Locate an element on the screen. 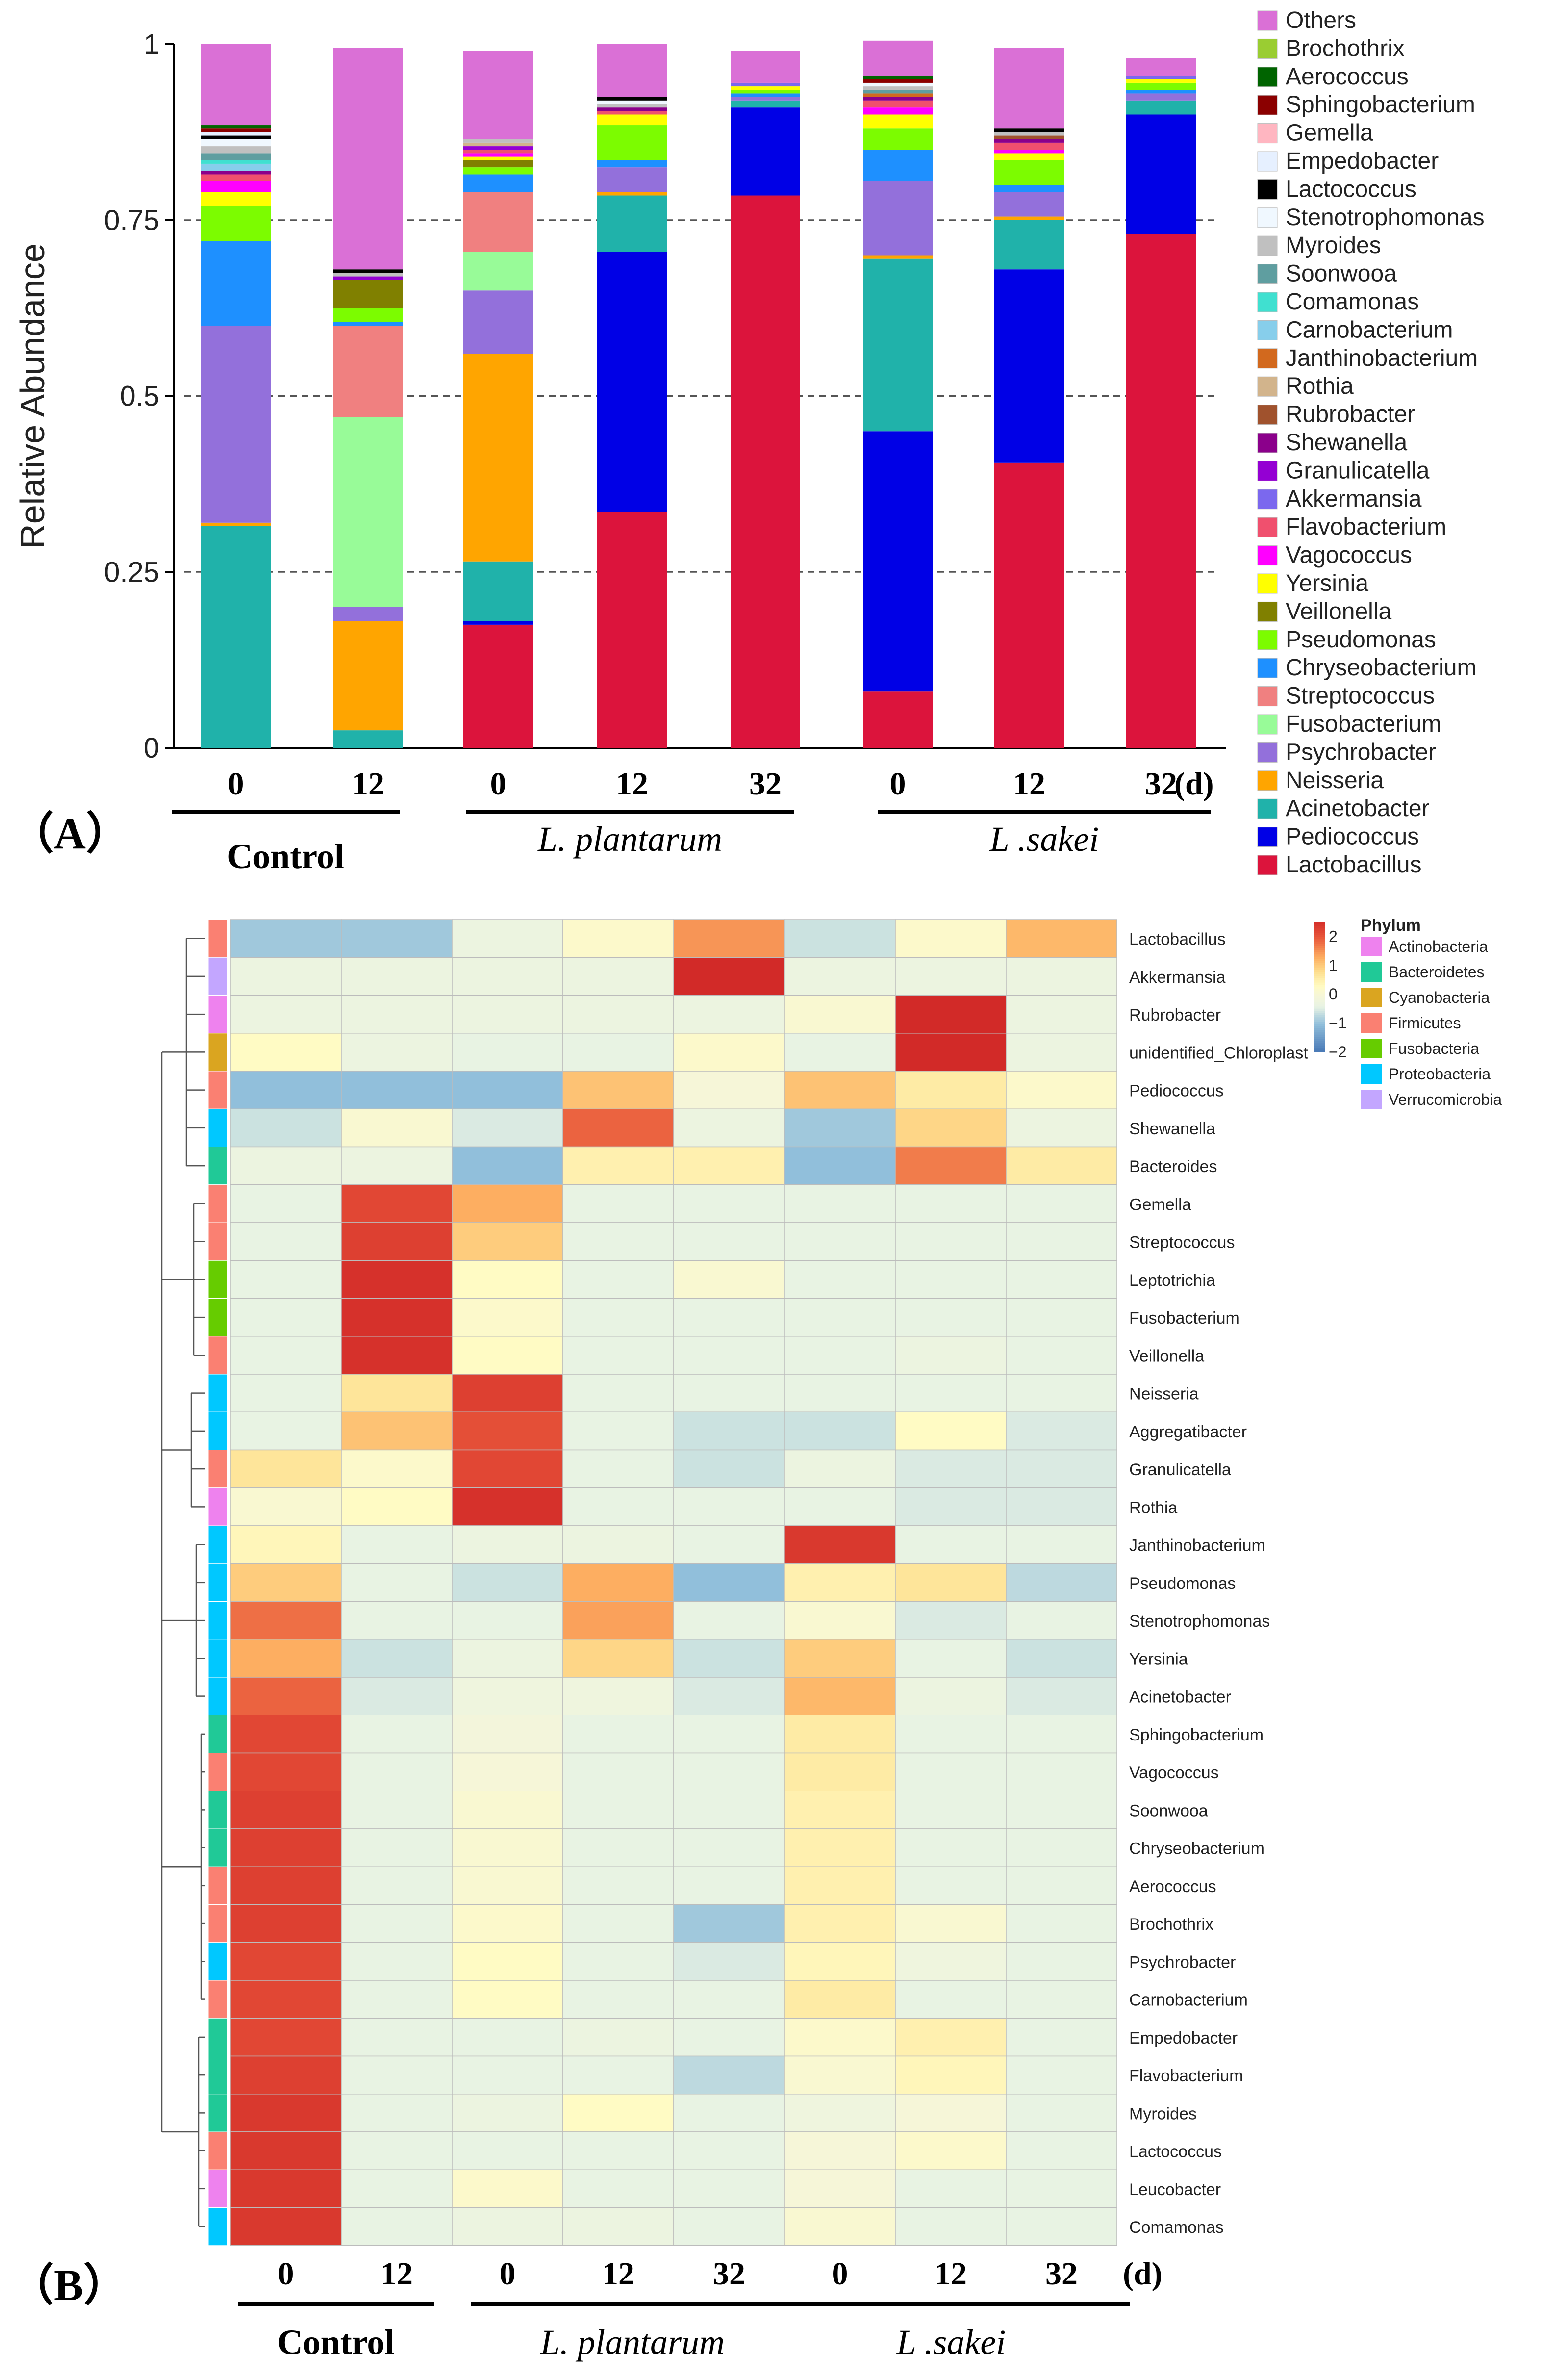 This screenshot has height=2380, width=1542. legend-swatch-psychrobacter is located at coordinates (1267, 752).